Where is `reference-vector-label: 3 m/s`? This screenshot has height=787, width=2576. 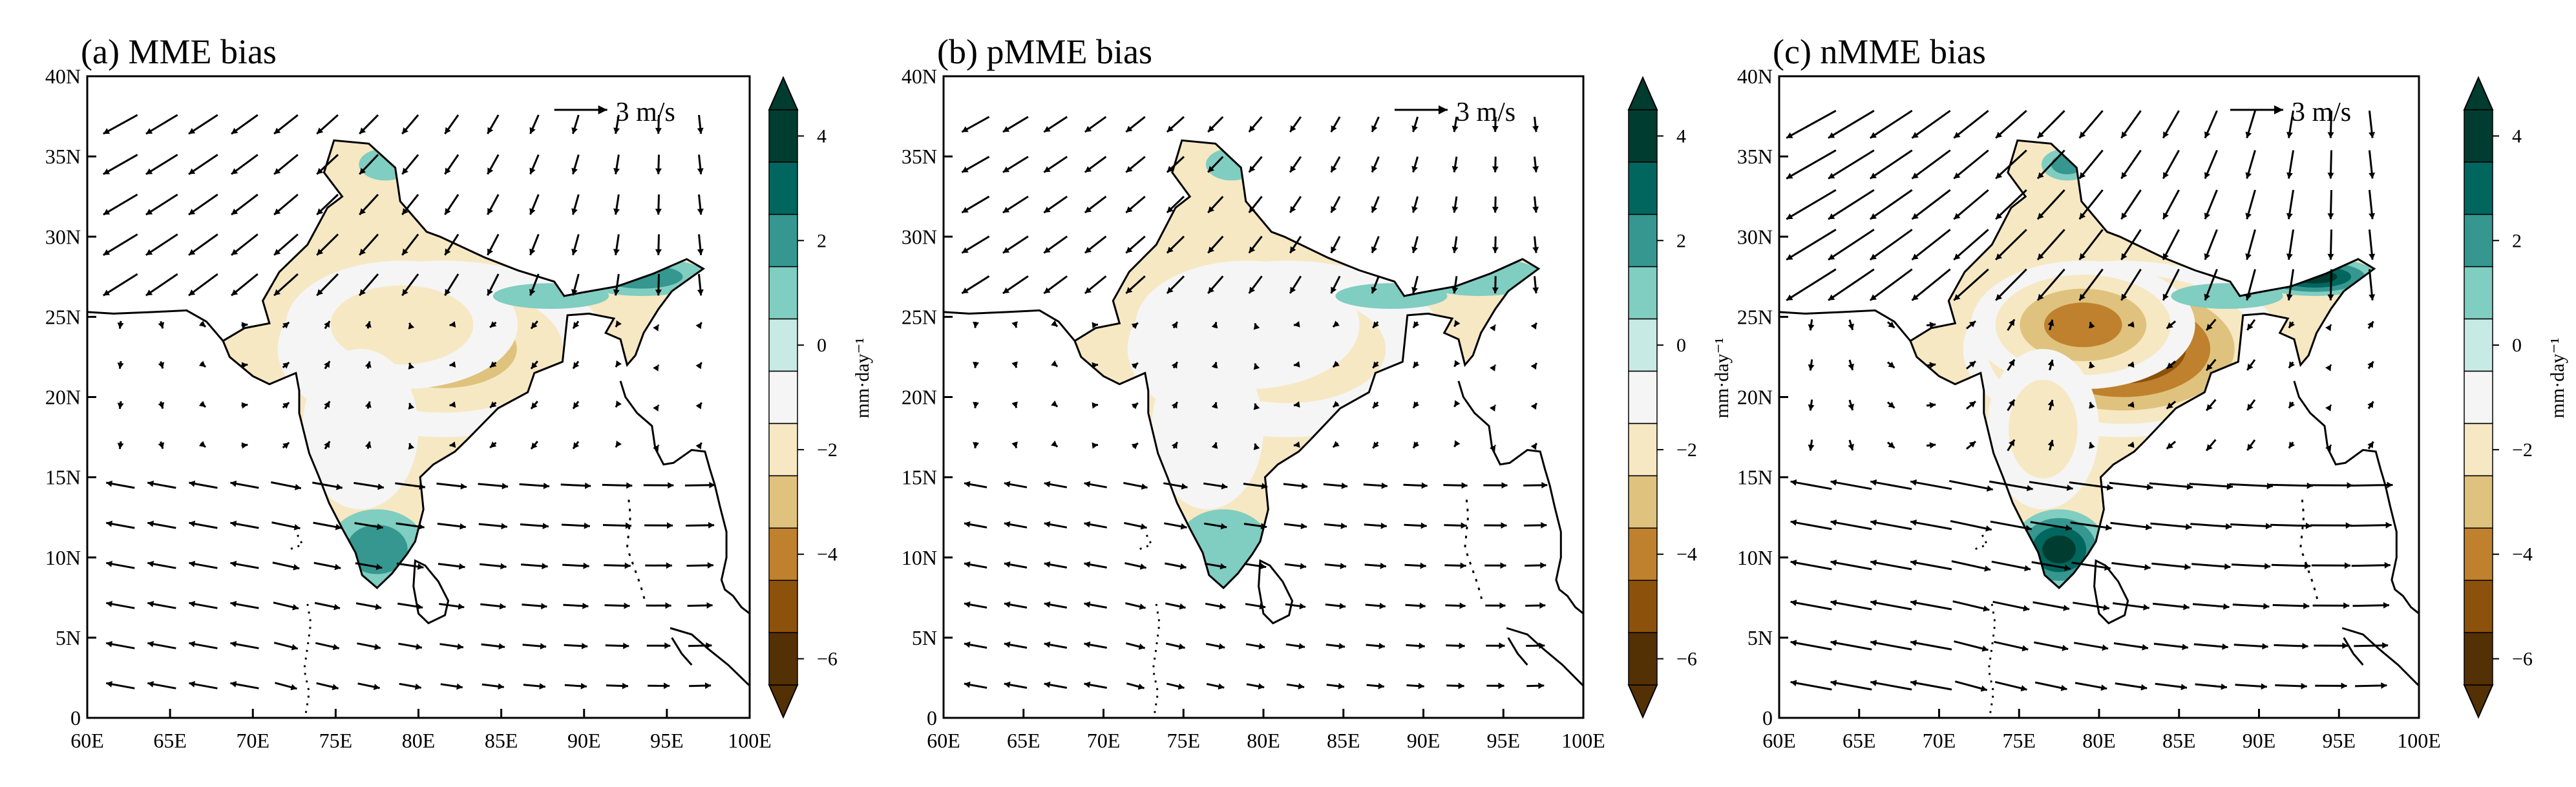 reference-vector-label: 3 m/s is located at coordinates (2321, 112).